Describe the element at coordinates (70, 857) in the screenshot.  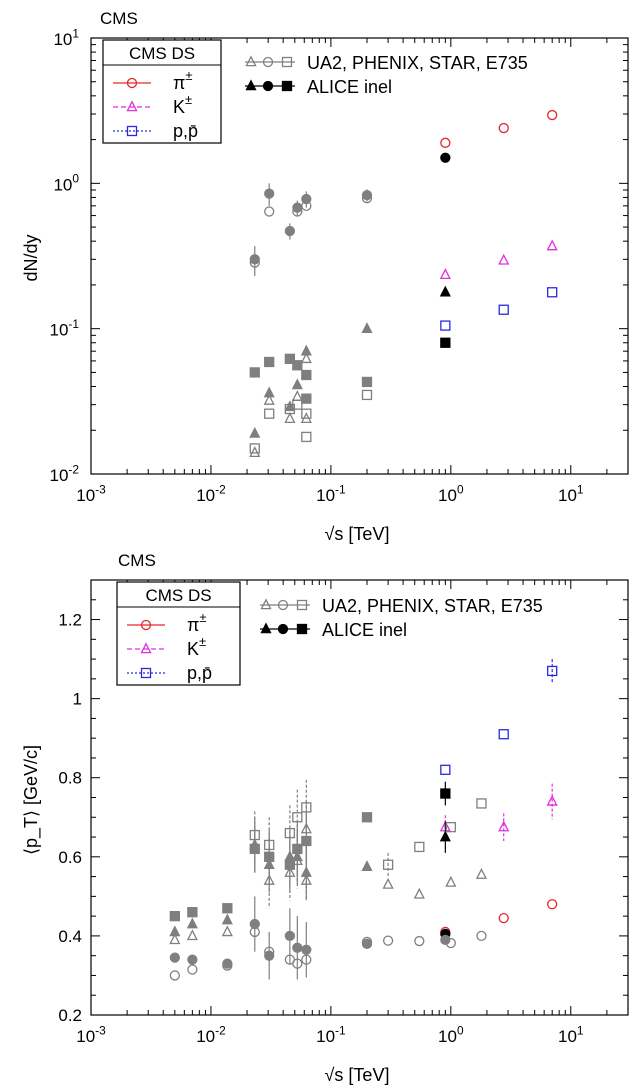
I see `y-tick-label: 0.6` at that location.